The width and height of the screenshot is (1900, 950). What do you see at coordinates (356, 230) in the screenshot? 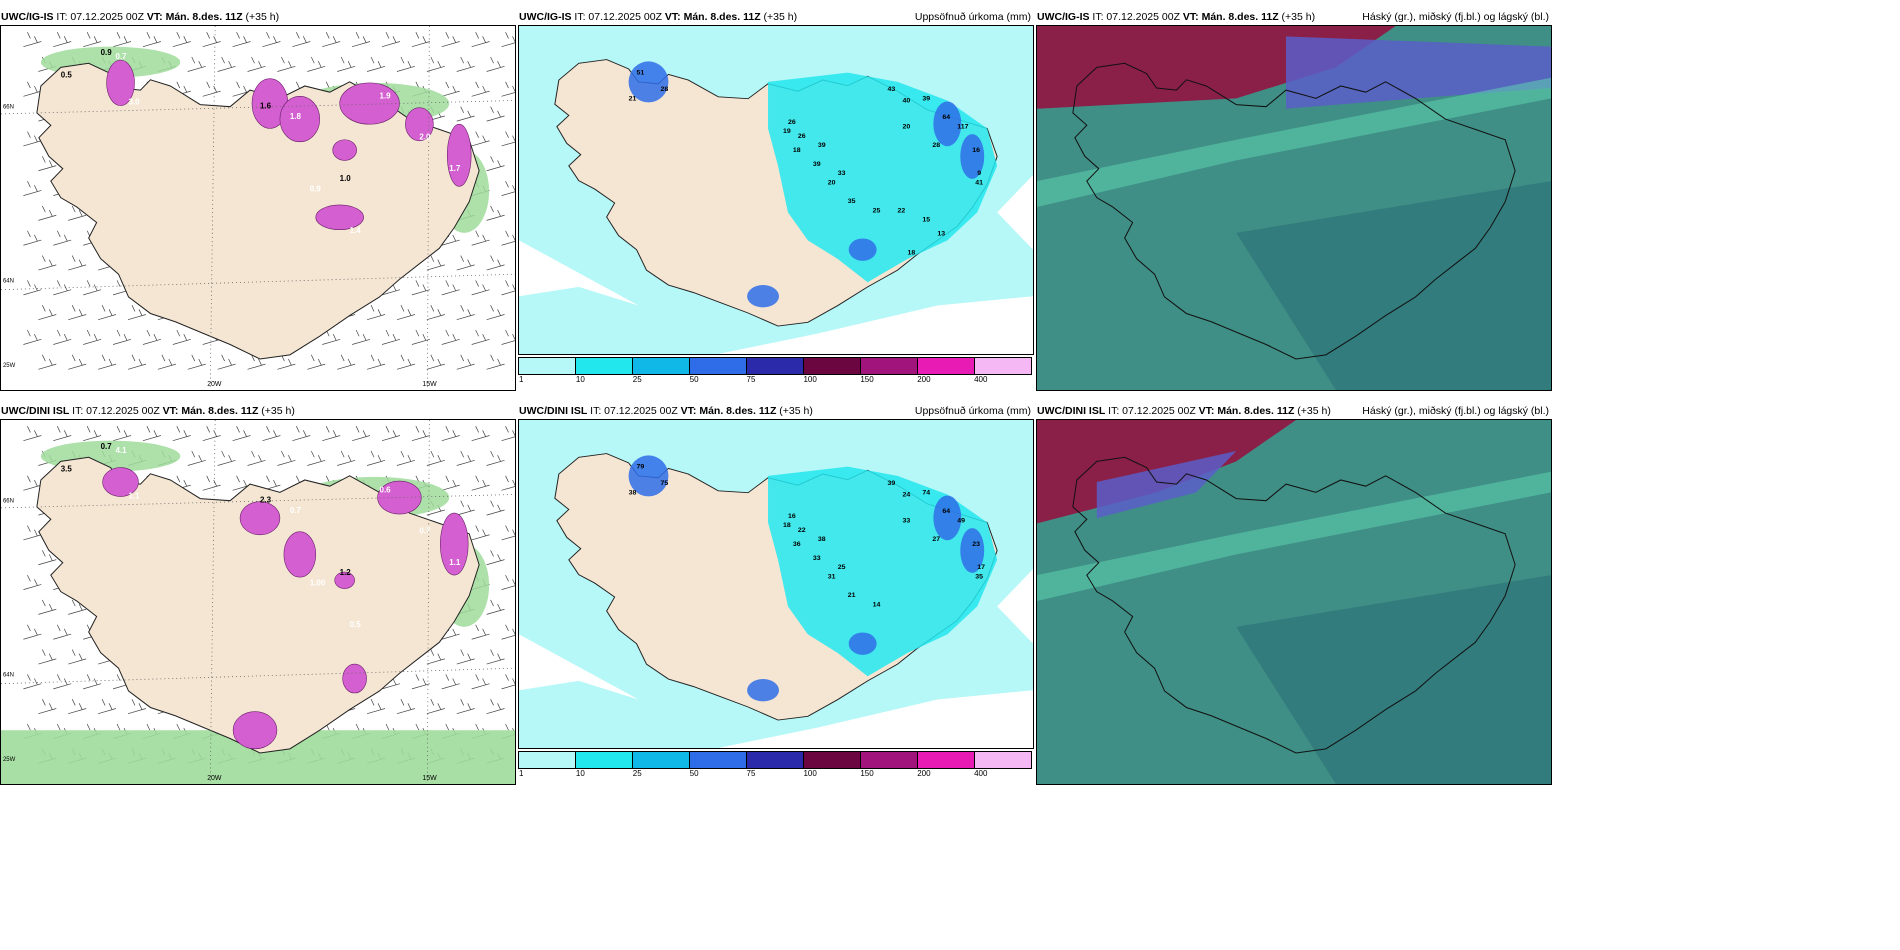
I see `wind-value-label: 1.4` at bounding box center [356, 230].